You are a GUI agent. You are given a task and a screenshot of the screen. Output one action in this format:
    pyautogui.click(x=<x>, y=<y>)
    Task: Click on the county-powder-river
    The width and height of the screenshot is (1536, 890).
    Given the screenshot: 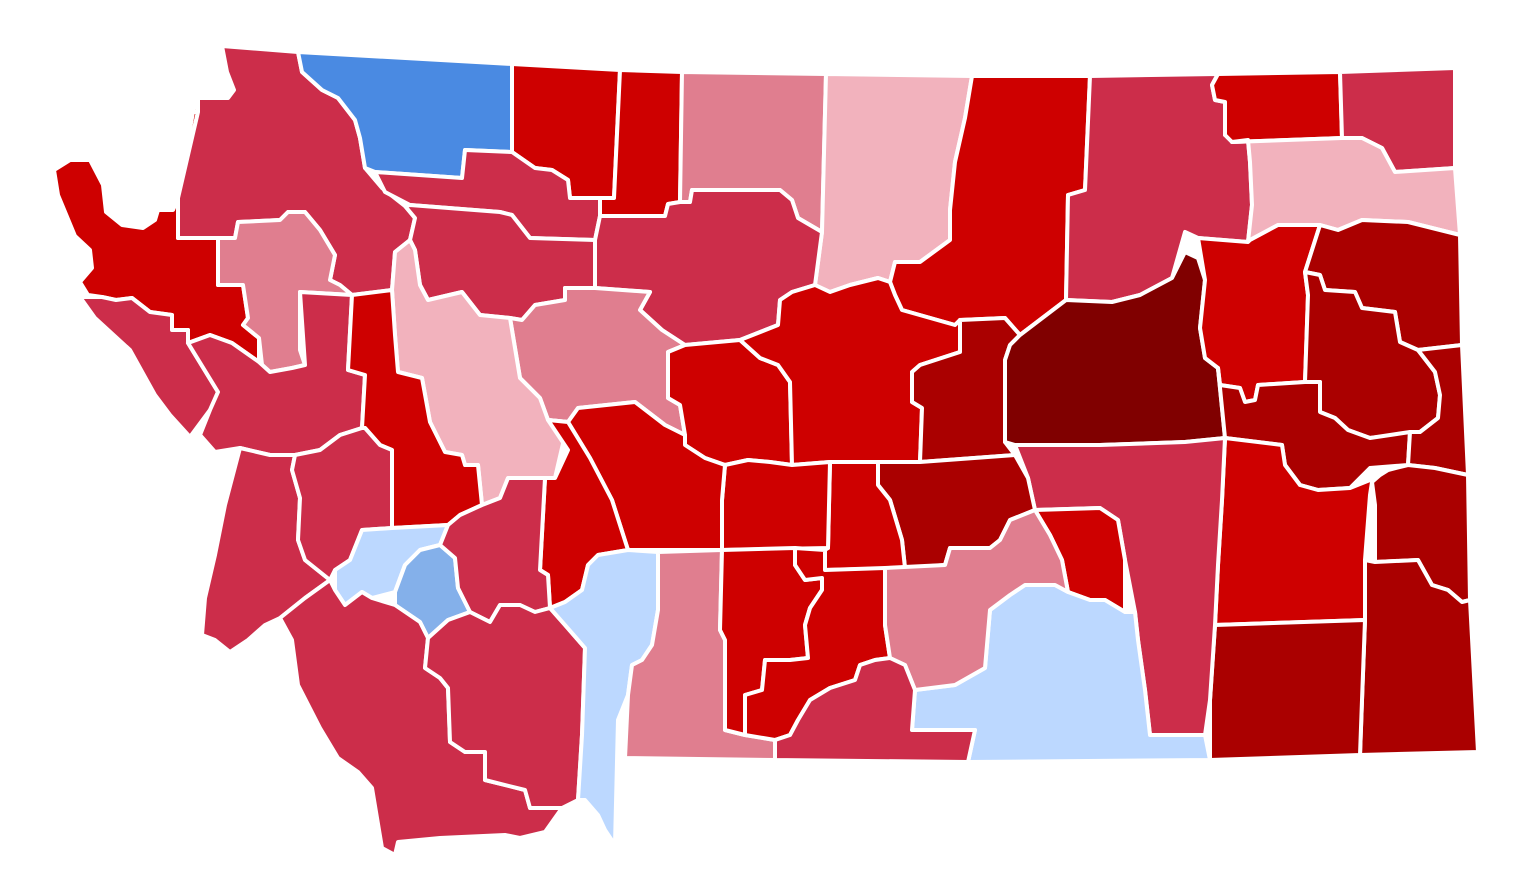 What is the action you would take?
    pyautogui.click(x=1287, y=690)
    